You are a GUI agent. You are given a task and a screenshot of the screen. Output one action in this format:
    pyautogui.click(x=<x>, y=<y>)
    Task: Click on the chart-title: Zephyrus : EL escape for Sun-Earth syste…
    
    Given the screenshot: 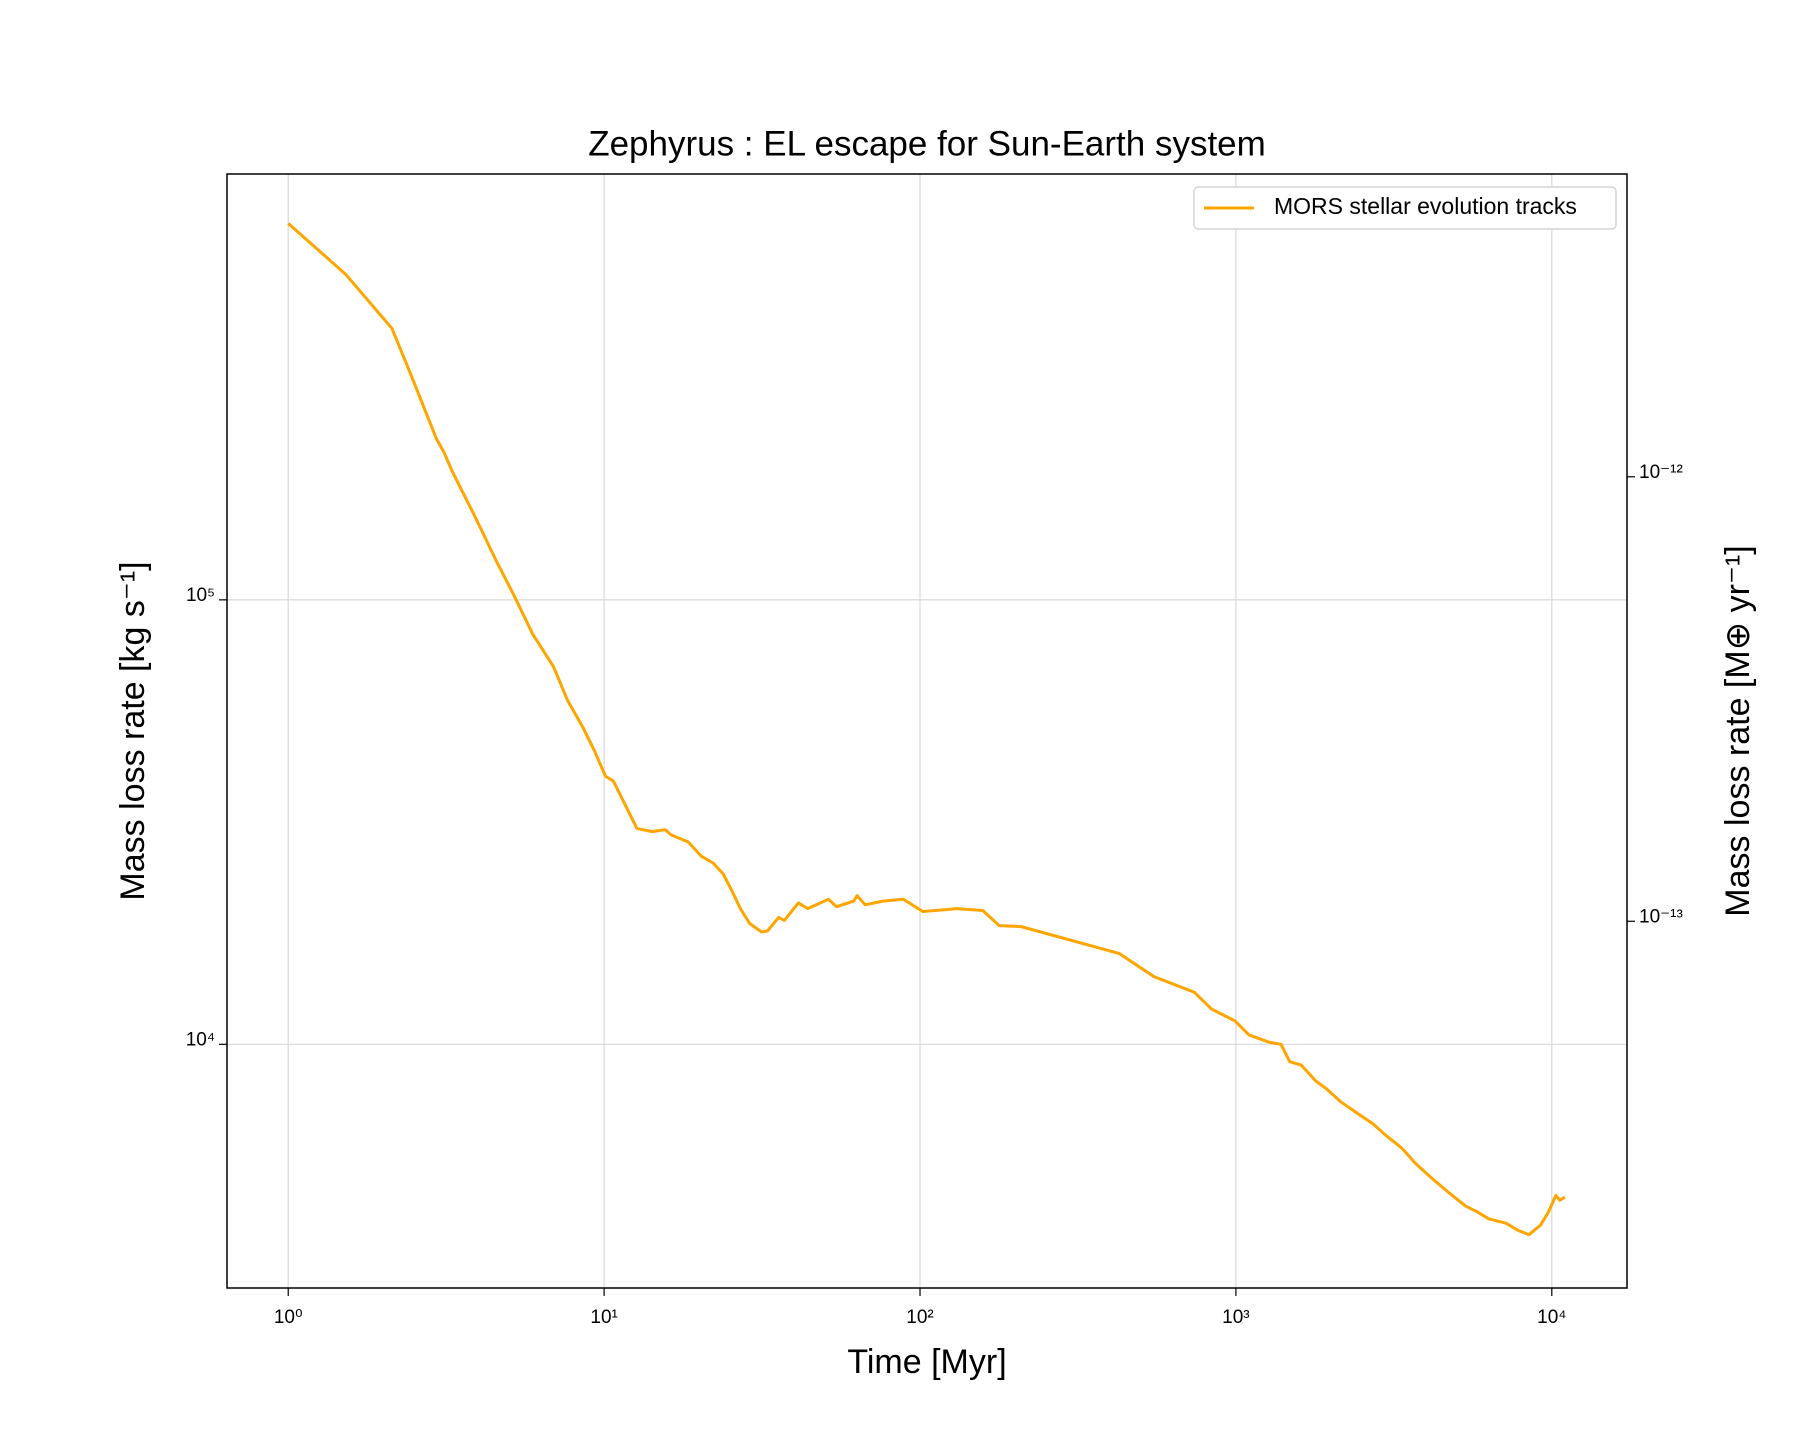 What is the action you would take?
    pyautogui.click(x=927, y=143)
    